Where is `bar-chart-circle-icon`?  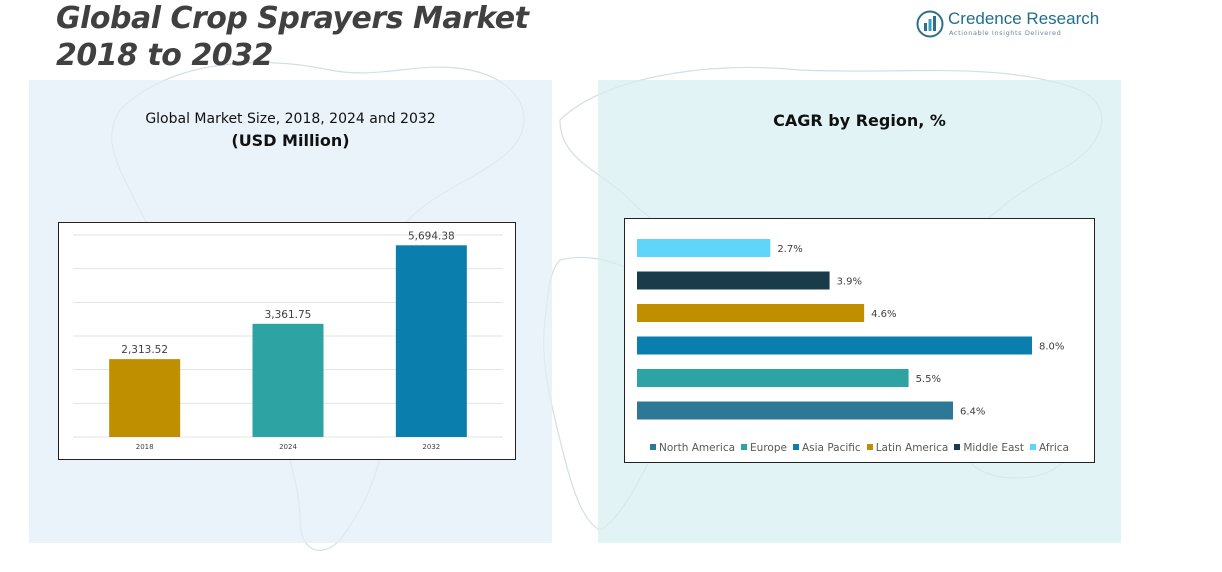 bar-chart-circle-icon is located at coordinates (930, 24).